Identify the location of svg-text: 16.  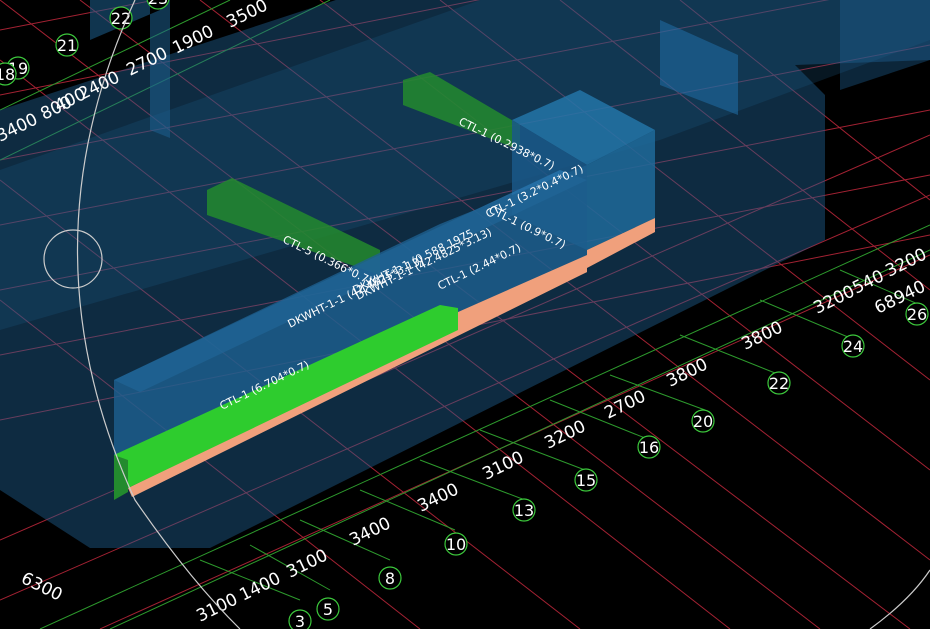
(649, 447).